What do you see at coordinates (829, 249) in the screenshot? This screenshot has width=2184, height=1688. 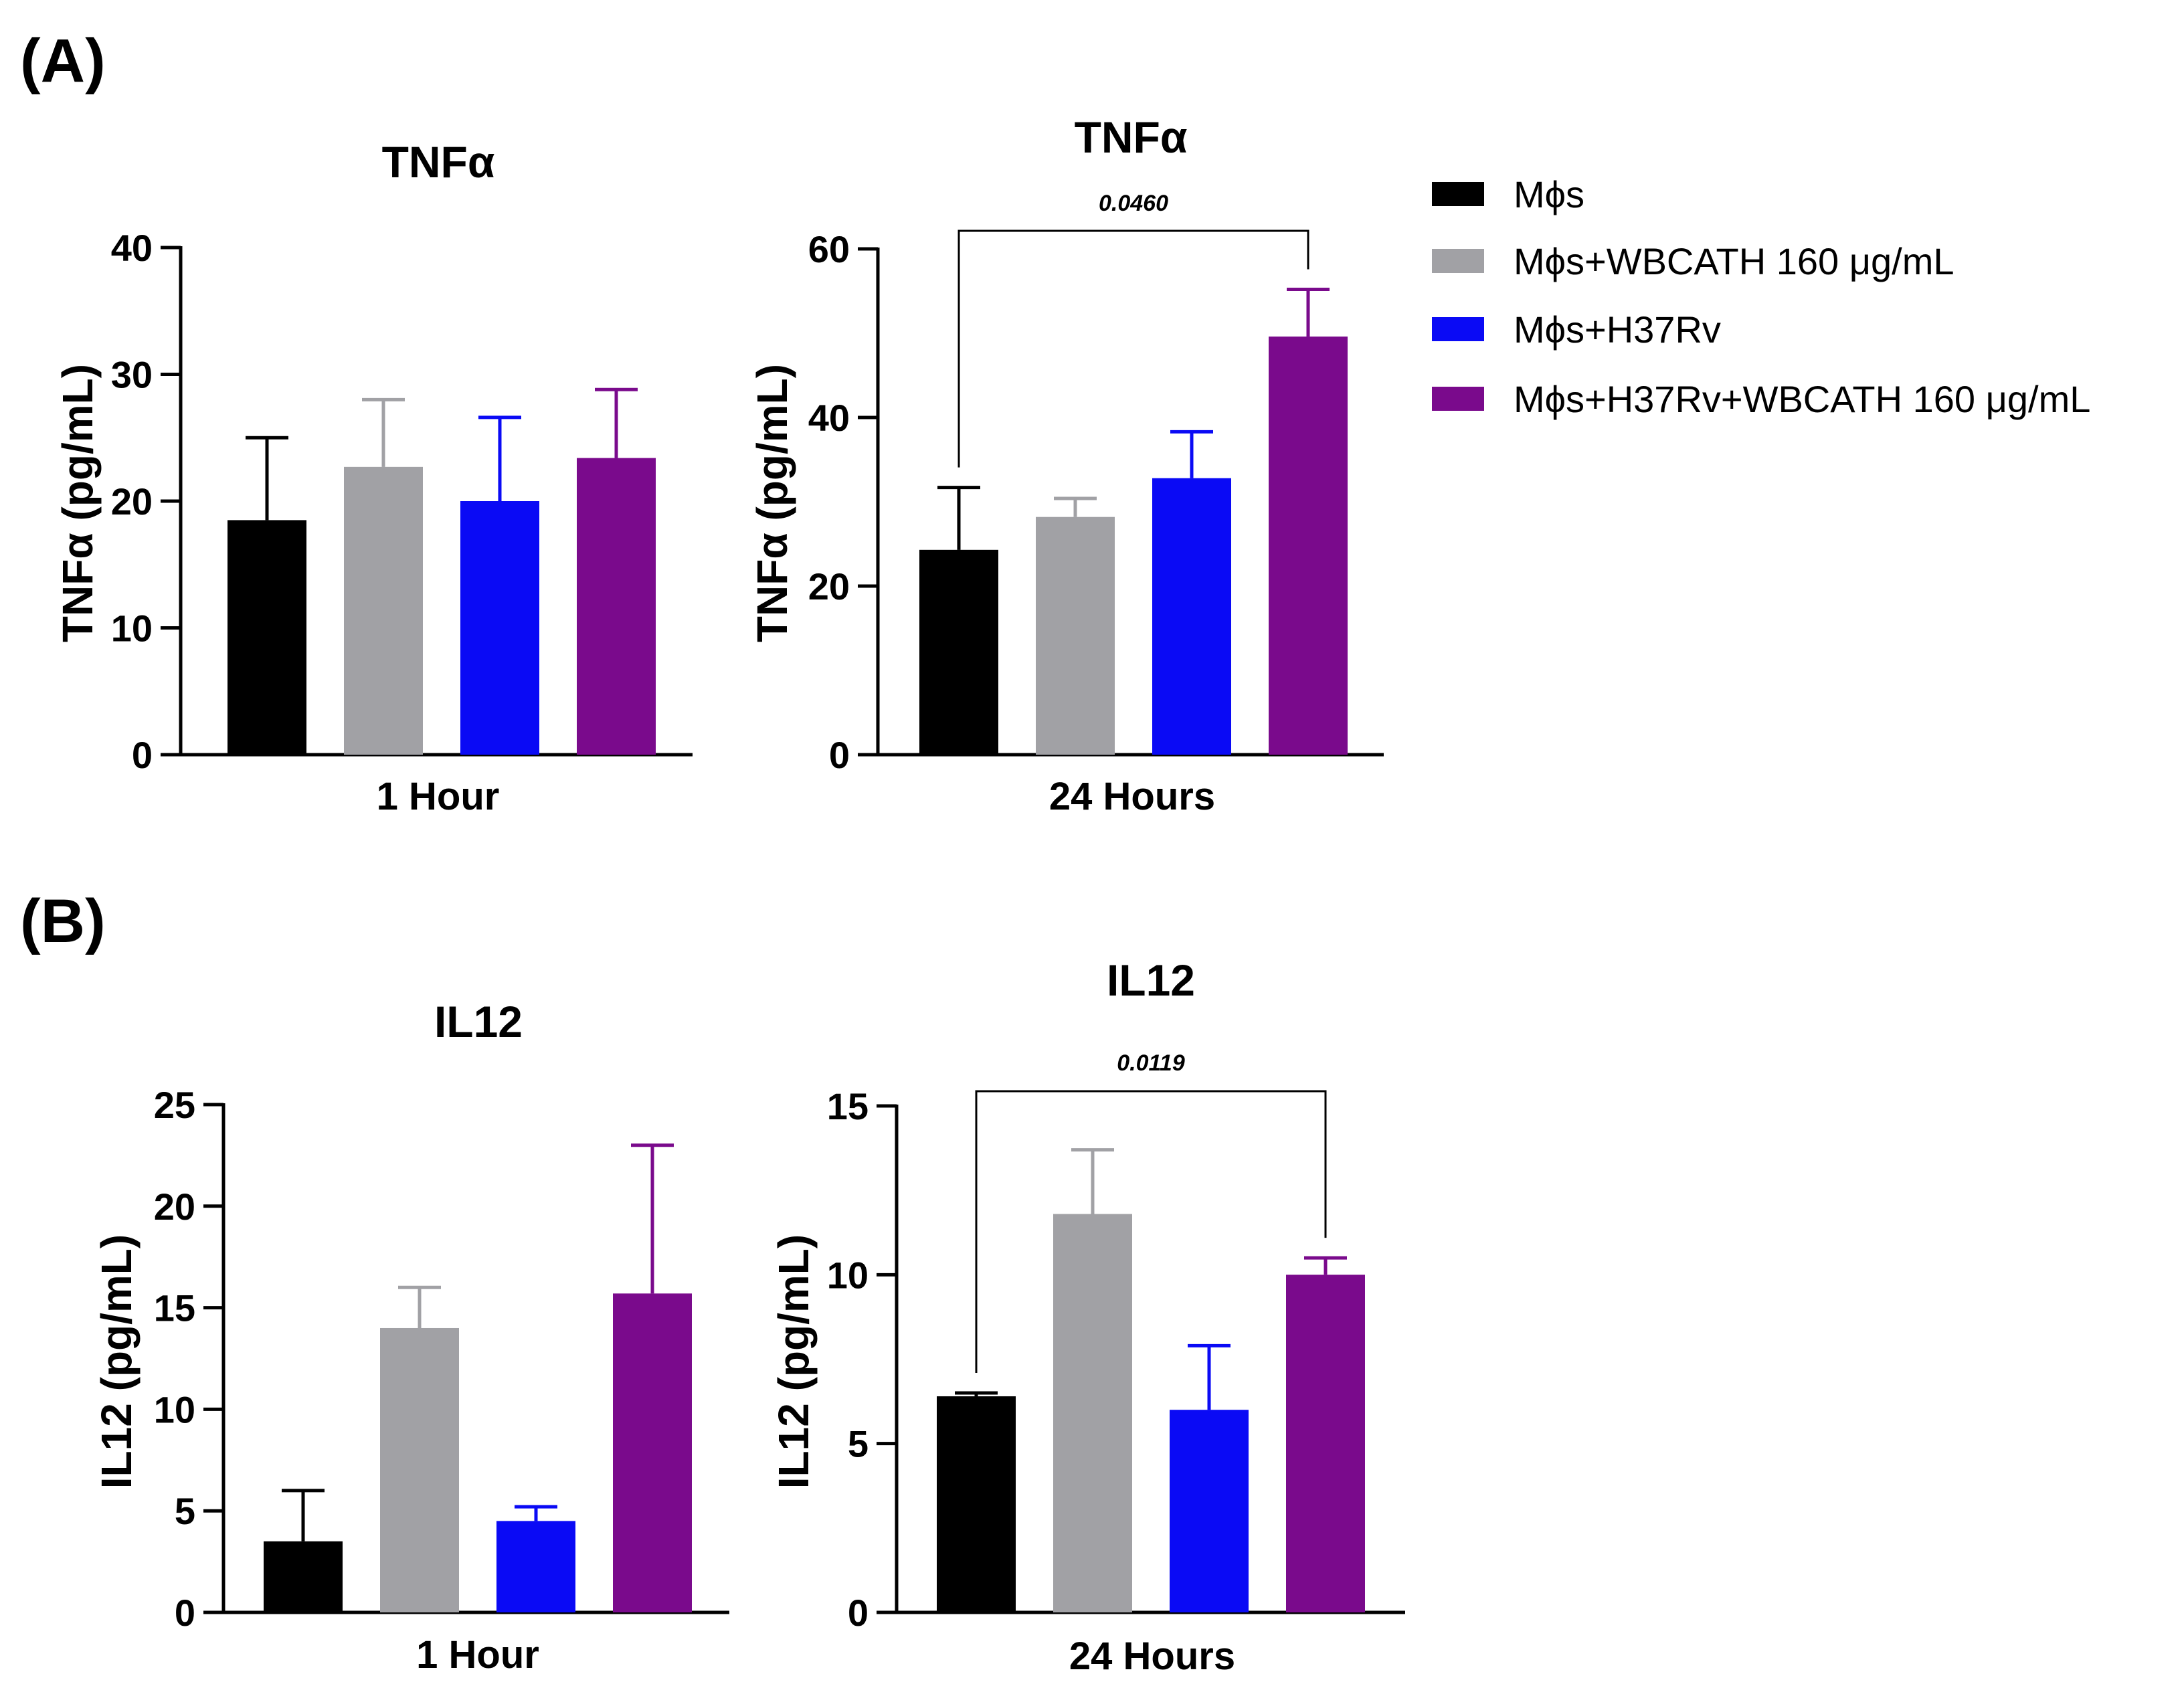 I see `y-tick-label: 60` at bounding box center [829, 249].